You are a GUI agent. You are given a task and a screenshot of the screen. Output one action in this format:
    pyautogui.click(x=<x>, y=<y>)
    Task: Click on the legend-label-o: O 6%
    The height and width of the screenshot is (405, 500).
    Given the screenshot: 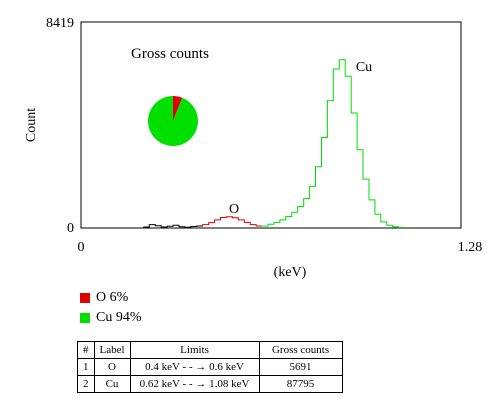 What is the action you would take?
    pyautogui.click(x=112, y=297)
    